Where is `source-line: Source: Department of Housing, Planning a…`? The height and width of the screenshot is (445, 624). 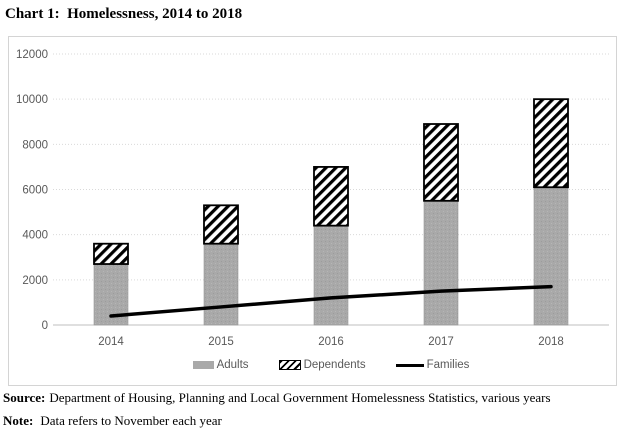
source-line: Source: Department of Housing, Planning a… is located at coordinates (277, 398).